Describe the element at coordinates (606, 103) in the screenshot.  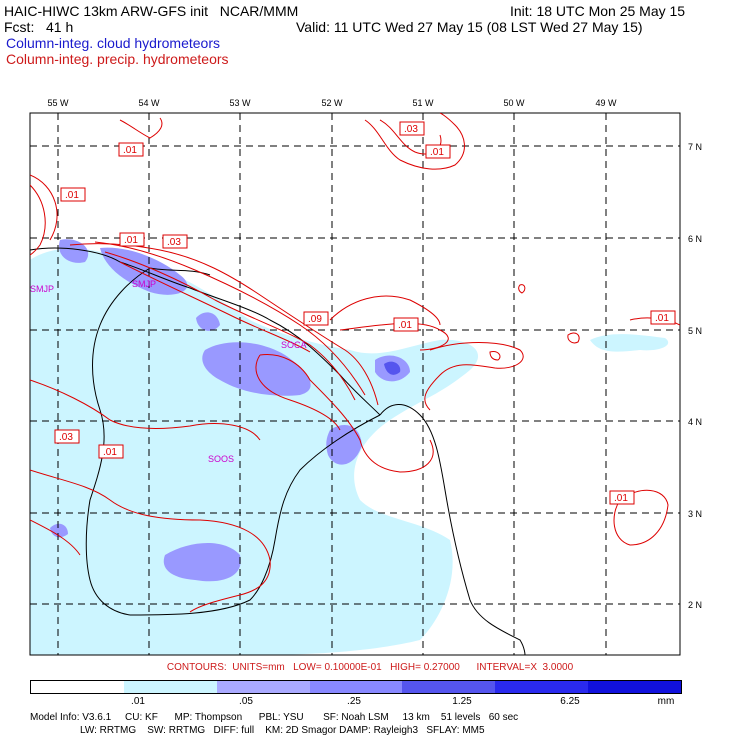
I see `lon-label: 49 W` at that location.